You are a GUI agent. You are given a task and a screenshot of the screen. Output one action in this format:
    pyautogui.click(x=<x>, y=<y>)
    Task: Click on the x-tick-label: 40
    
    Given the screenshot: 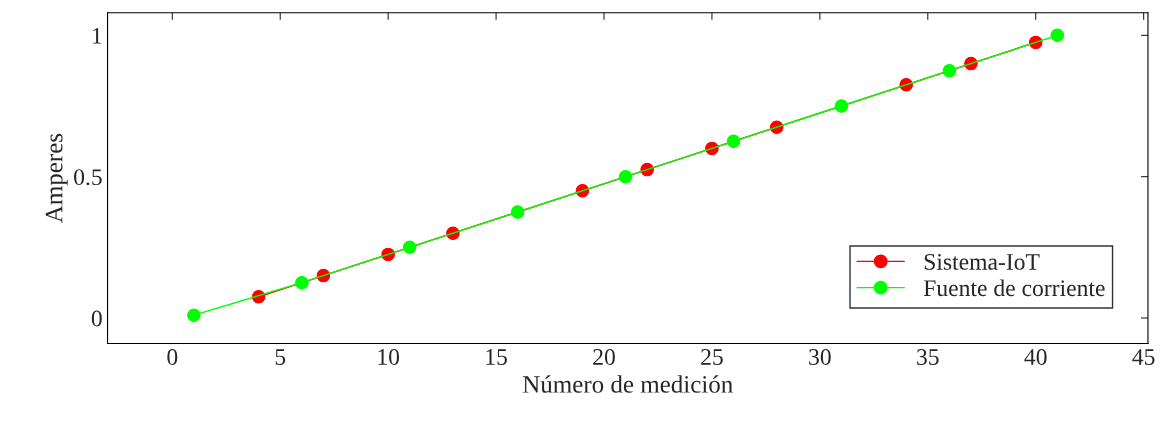 What is the action you would take?
    pyautogui.click(x=1035, y=356)
    